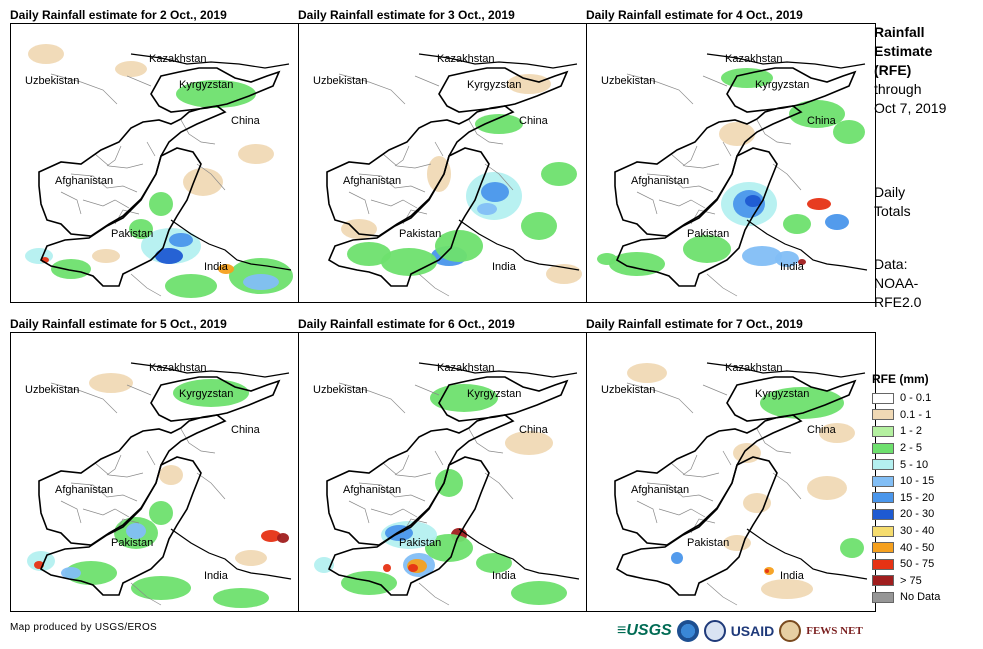 Image resolution: width=983 pixels, height=649 pixels. What do you see at coordinates (687, 631) in the screenshot?
I see `noaa-logo-icon` at bounding box center [687, 631].